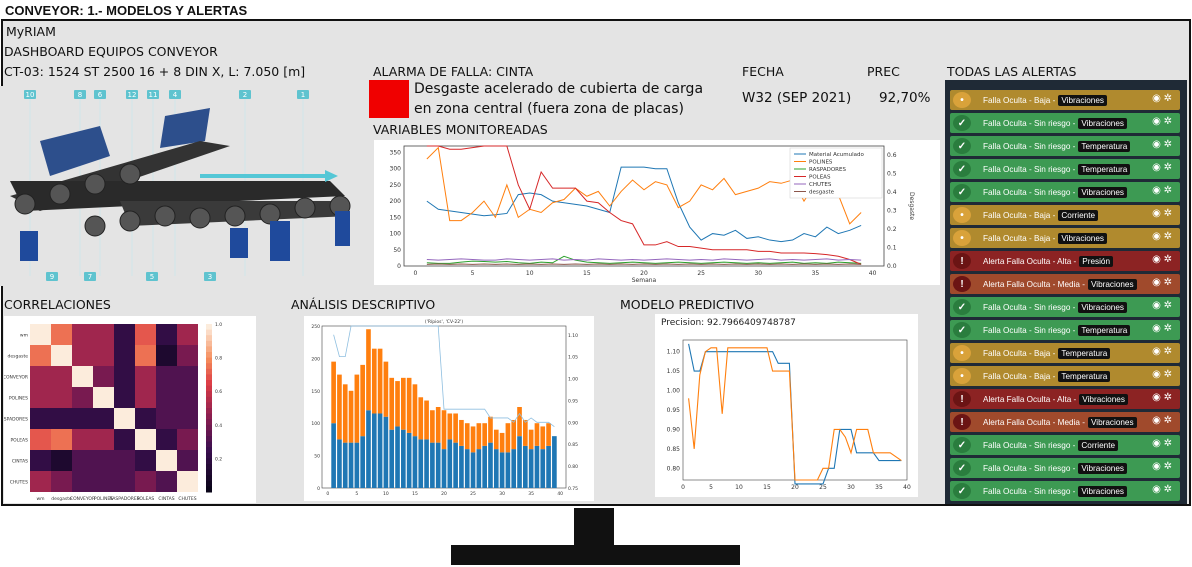 The image size is (1192, 567). Describe the element at coordinates (1065, 445) in the screenshot. I see `alert-item: ✓ Falla Oculta - Sin riesgo - Corriente ◉ ✲` at that location.